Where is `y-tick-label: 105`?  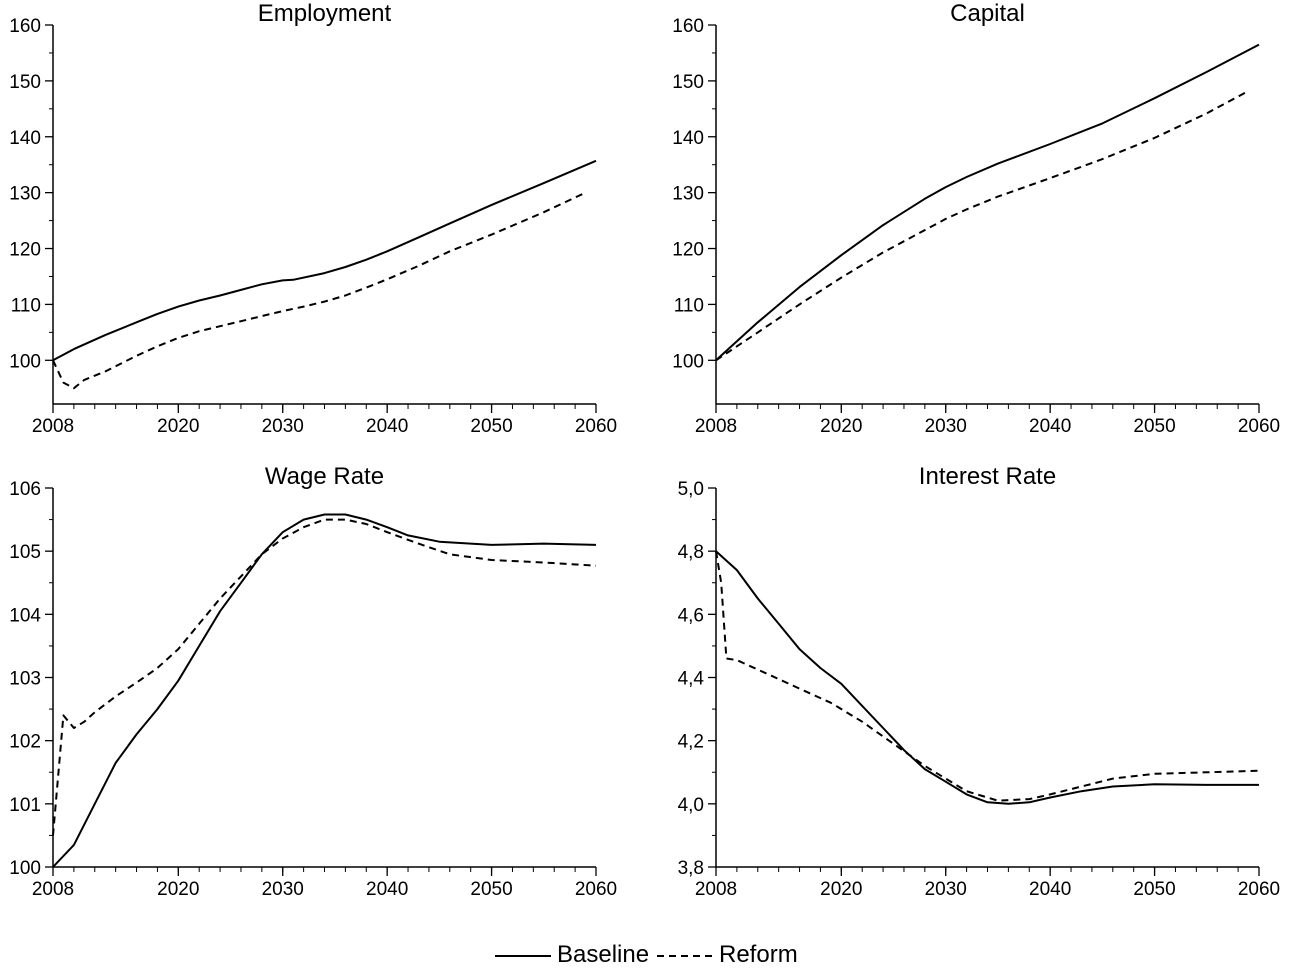 y-tick-label: 105 is located at coordinates (25, 552).